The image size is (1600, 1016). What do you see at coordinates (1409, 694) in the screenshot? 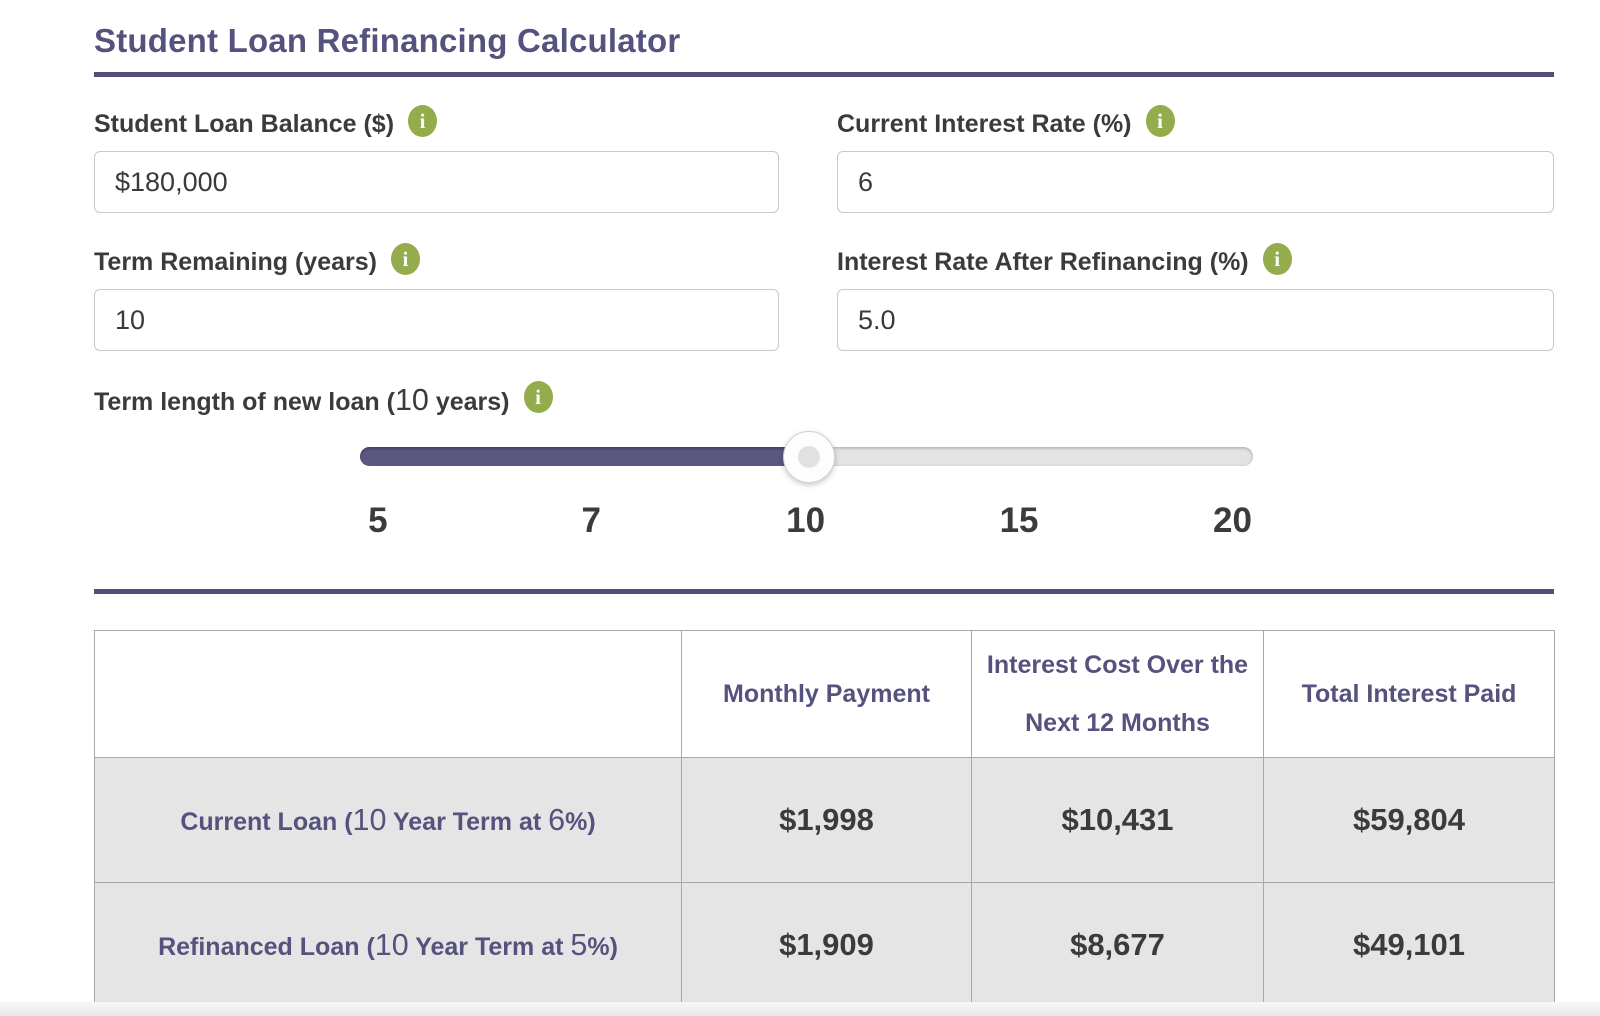
I see `header-total-interest-paid: Total Interest Paid` at bounding box center [1409, 694].